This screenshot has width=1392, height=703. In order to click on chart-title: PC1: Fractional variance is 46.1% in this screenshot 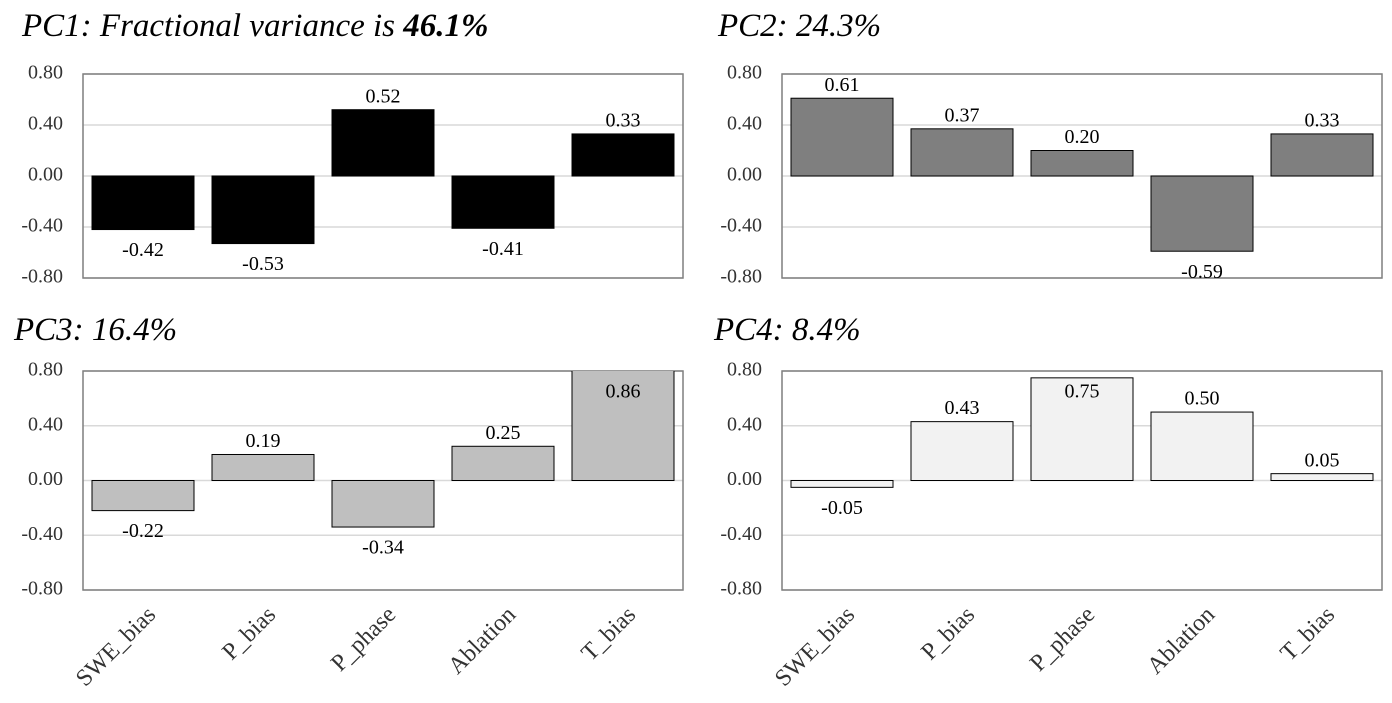, I will do `click(255, 26)`.